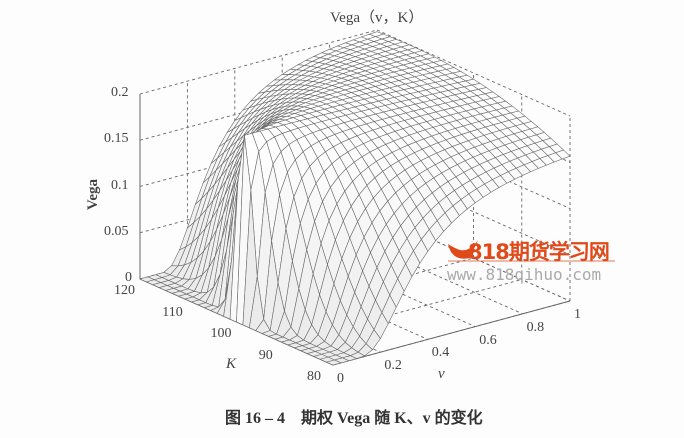 This screenshot has height=438, width=684. What do you see at coordinates (463, 249) in the screenshot?
I see `watermark-logo-icon` at bounding box center [463, 249].